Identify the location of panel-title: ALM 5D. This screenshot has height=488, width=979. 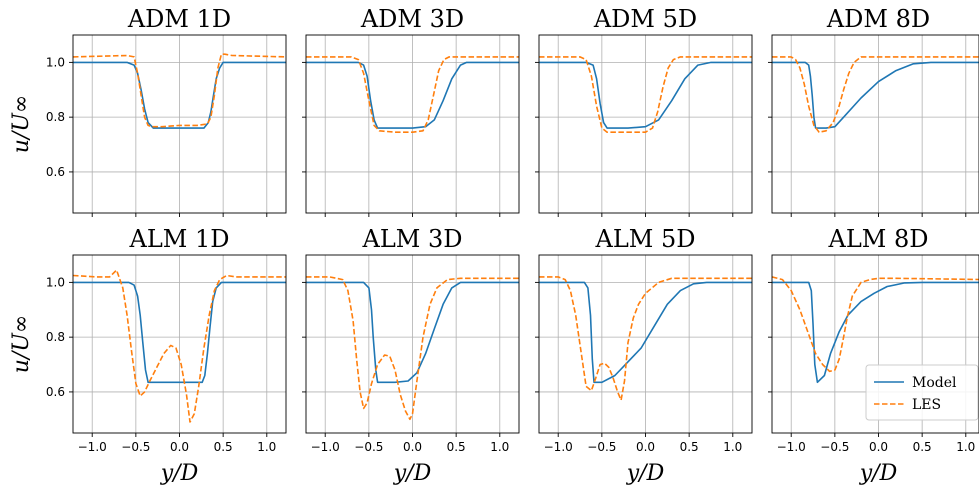
(645, 239).